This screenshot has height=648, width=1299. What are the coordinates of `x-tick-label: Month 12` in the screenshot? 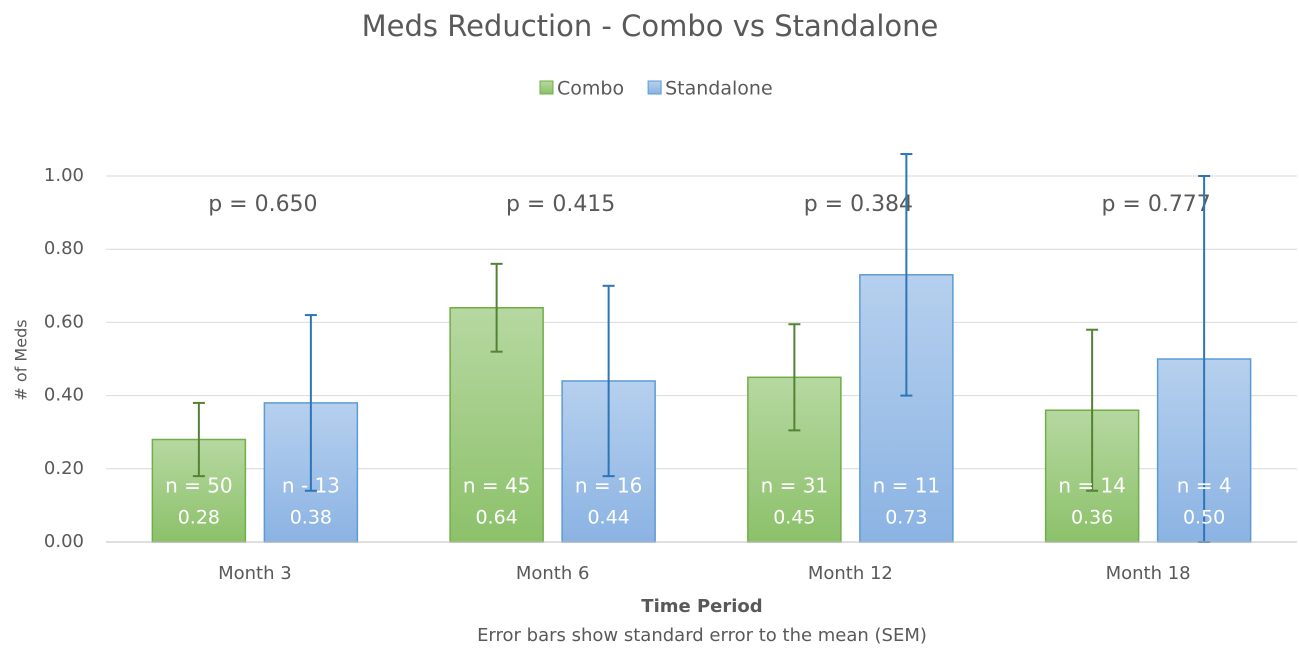 It's located at (850, 573).